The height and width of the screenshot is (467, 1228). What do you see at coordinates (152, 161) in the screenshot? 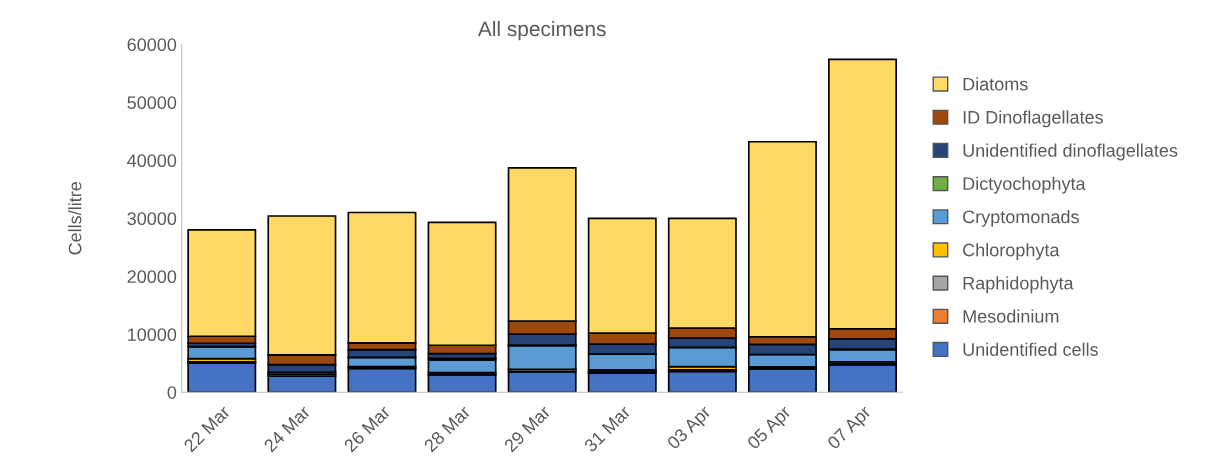
I see `y-tick-label: 40000` at bounding box center [152, 161].